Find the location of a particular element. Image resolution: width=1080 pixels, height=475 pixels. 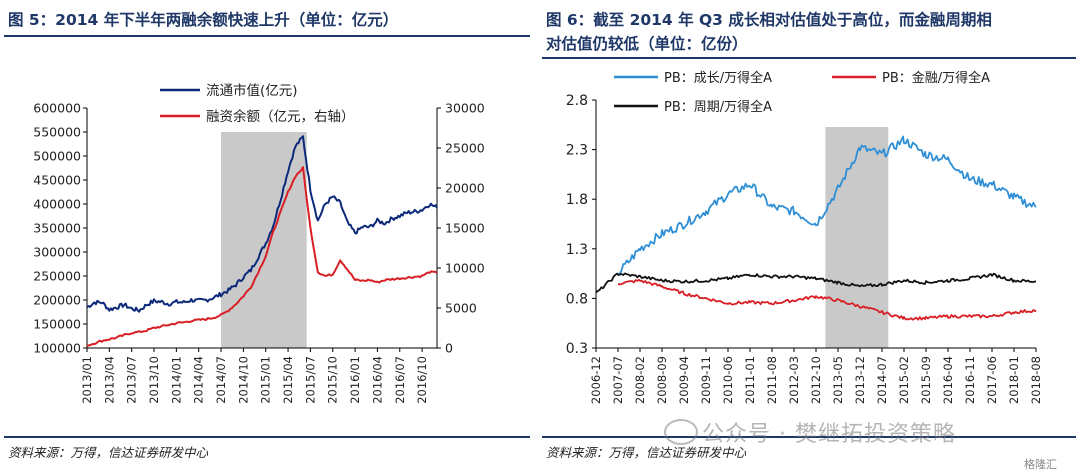

left-ytick-label: 250000 is located at coordinates (57, 276).